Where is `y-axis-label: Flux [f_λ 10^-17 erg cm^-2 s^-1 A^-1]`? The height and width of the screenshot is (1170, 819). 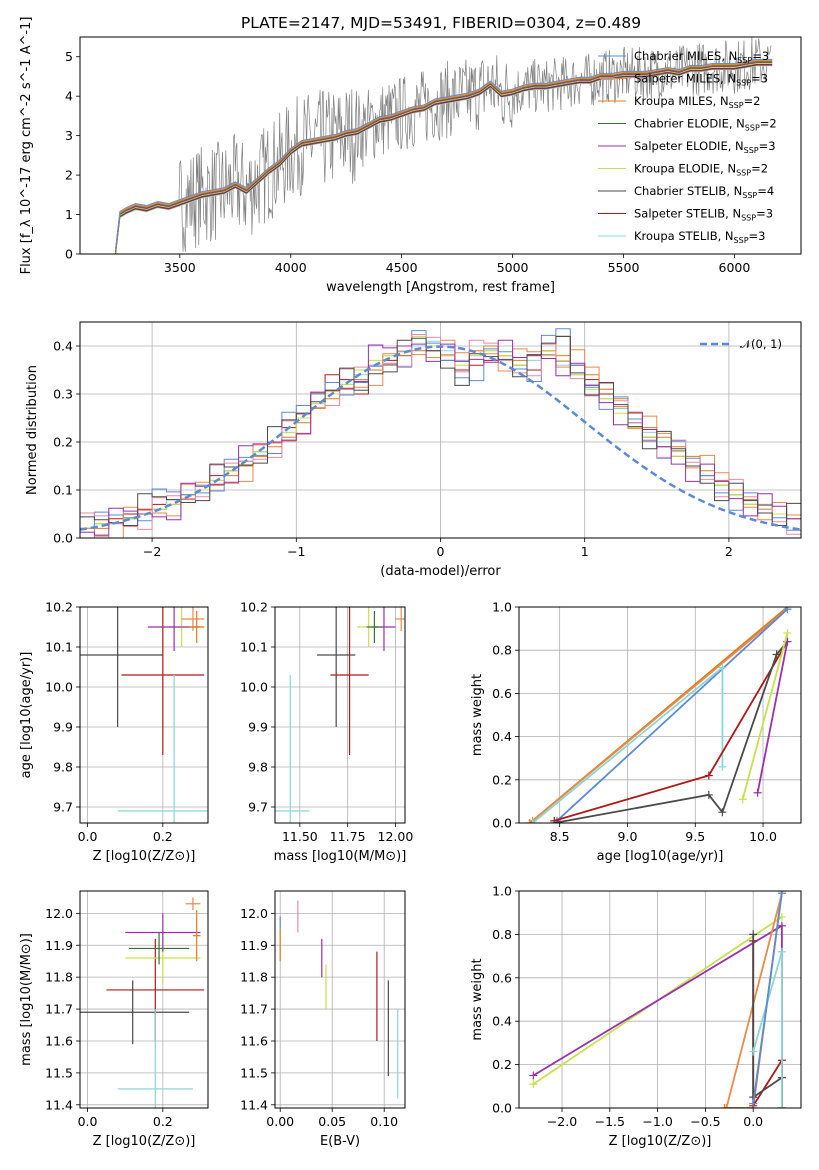
y-axis-label: Flux [f_λ 10^-17 erg cm^-2 s^-1 A^-1] is located at coordinates (26, 146).